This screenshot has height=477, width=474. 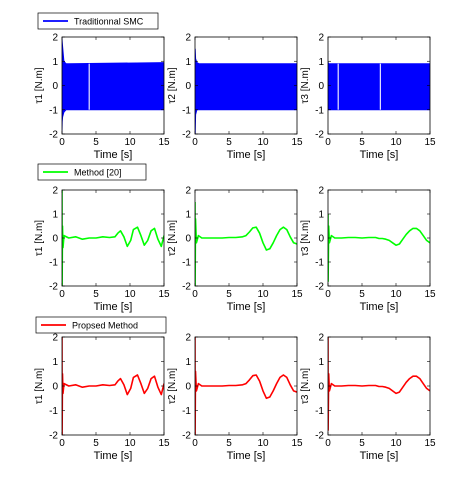 What do you see at coordinates (98, 173) in the screenshot?
I see `legend-label: Method [20]` at bounding box center [98, 173].